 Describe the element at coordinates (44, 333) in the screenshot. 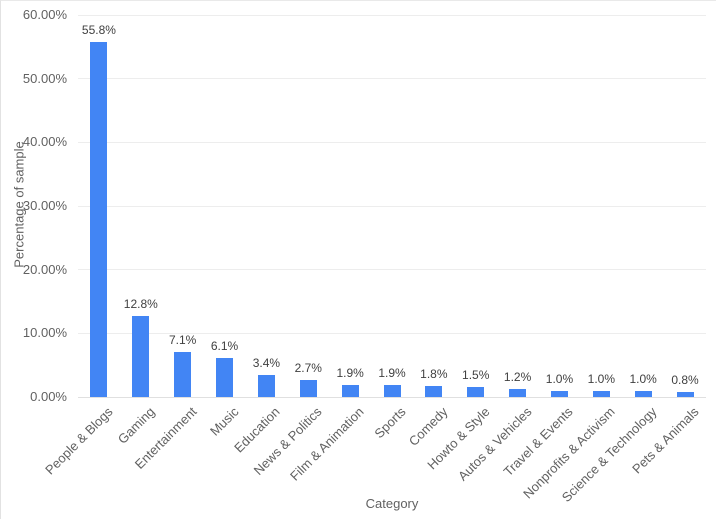

I see `y-tick-label: 10.00%` at that location.